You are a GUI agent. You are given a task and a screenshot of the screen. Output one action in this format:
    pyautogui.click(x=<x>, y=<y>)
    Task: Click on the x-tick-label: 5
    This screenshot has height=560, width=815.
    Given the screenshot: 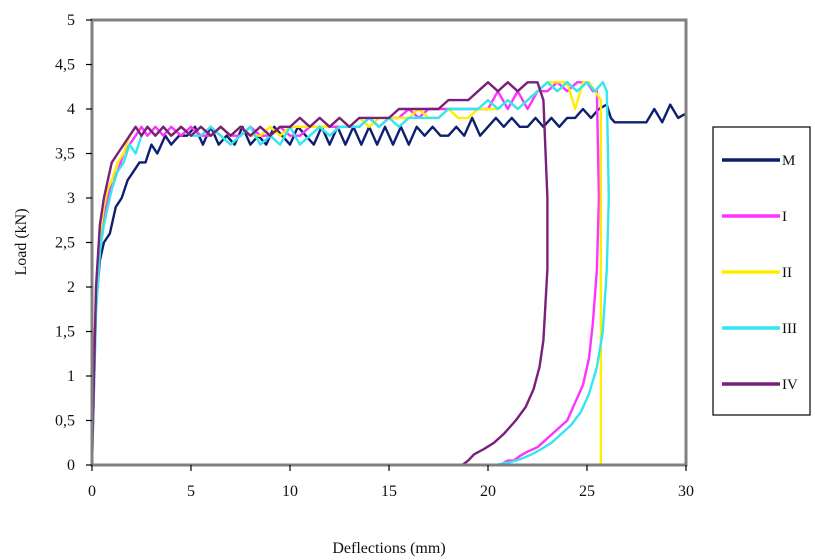 What is the action you would take?
    pyautogui.click(x=191, y=491)
    